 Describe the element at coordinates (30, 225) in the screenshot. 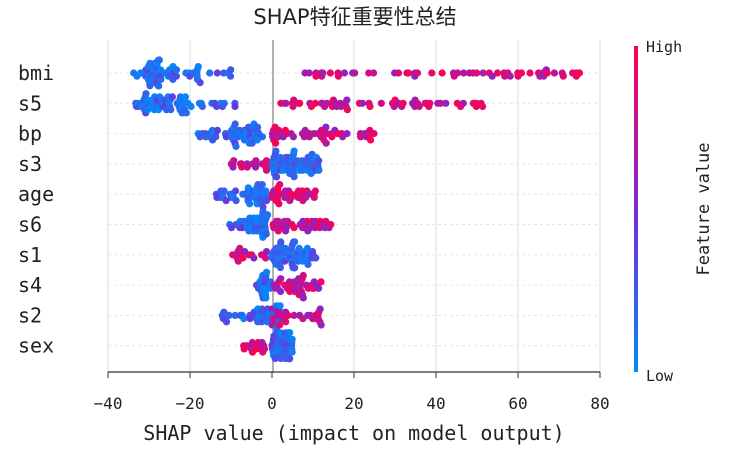

I see `feature-label-s6: s6` at that location.